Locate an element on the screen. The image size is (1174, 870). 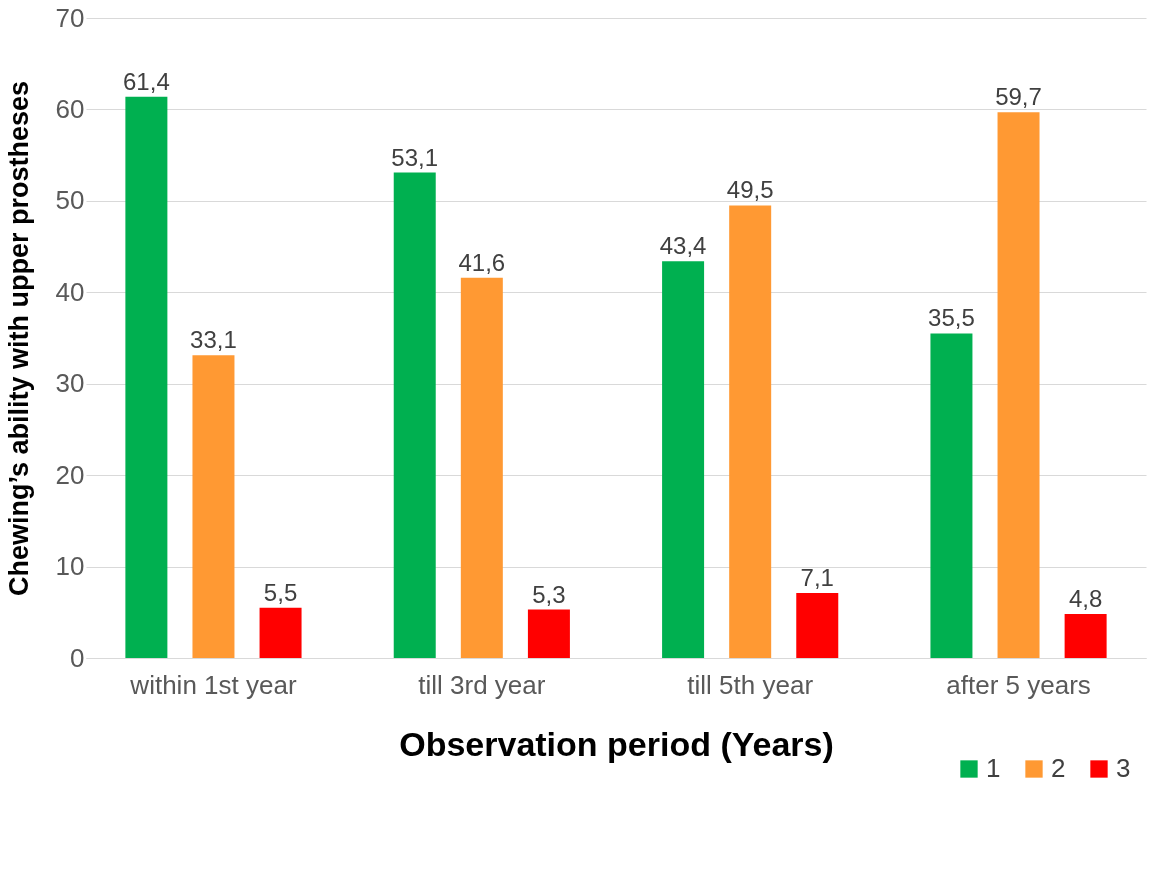
x-tick-label: after 5 years is located at coordinates (1018, 684).